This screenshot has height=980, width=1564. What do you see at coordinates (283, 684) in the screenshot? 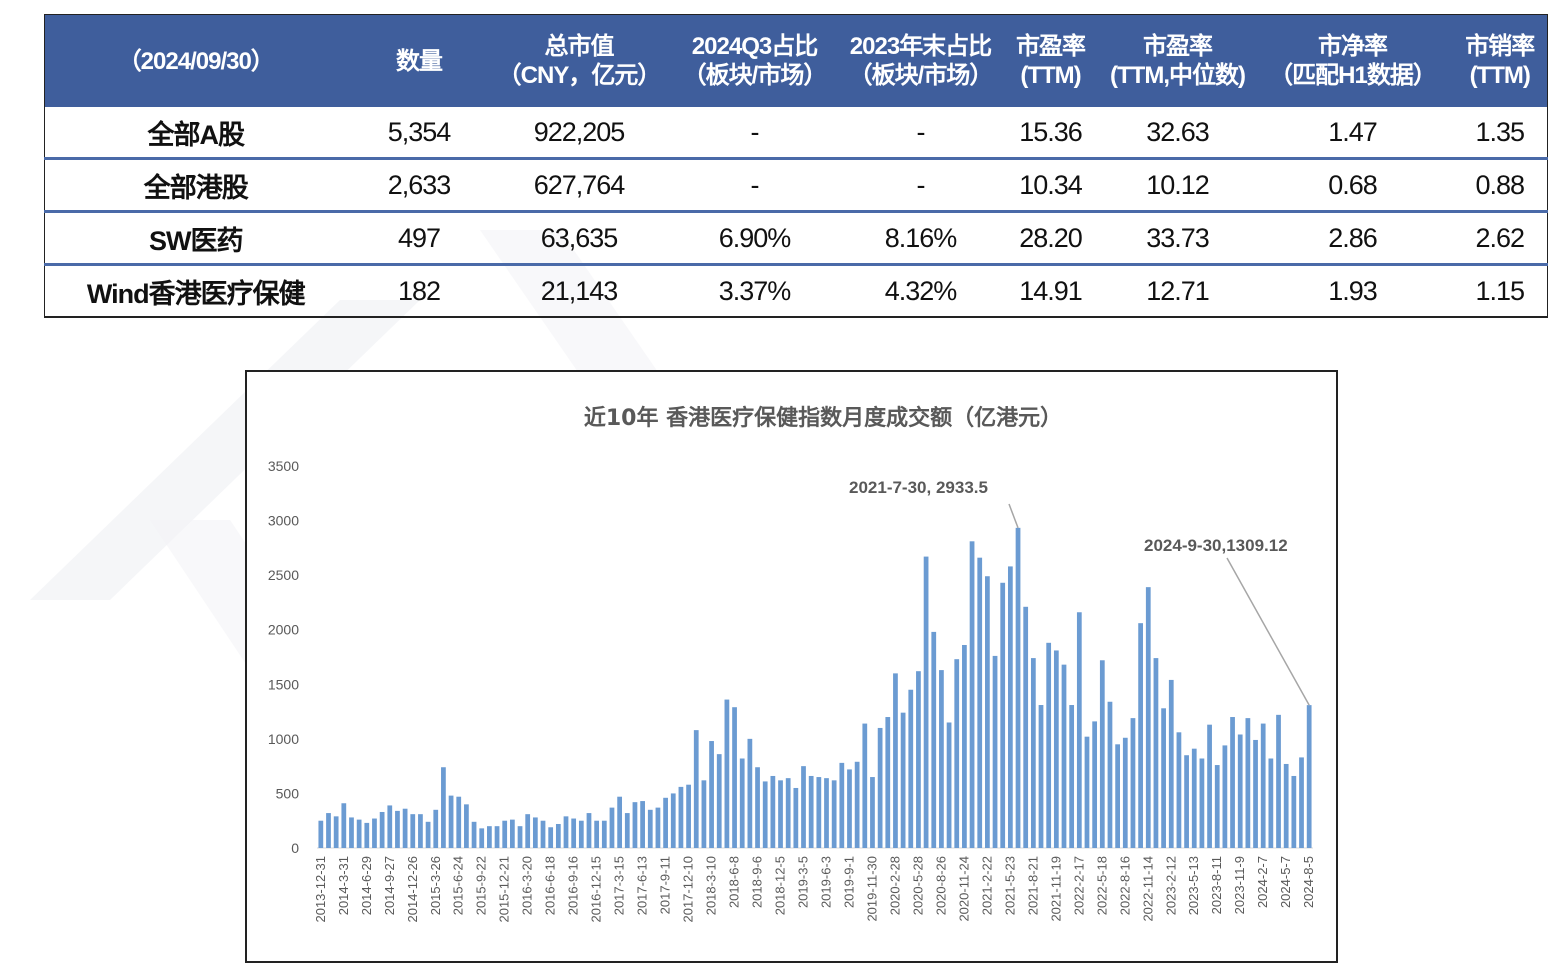
I see `y-tick-label: 1500` at bounding box center [283, 684].